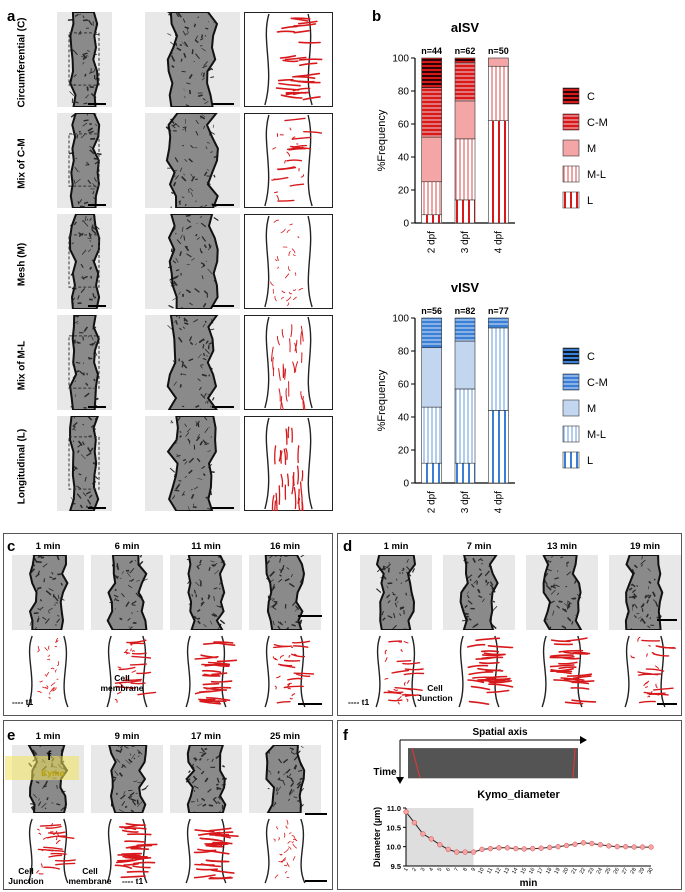  Describe the element at coordinates (590, 201) in the screenshot. I see `legend-label: L` at that location.